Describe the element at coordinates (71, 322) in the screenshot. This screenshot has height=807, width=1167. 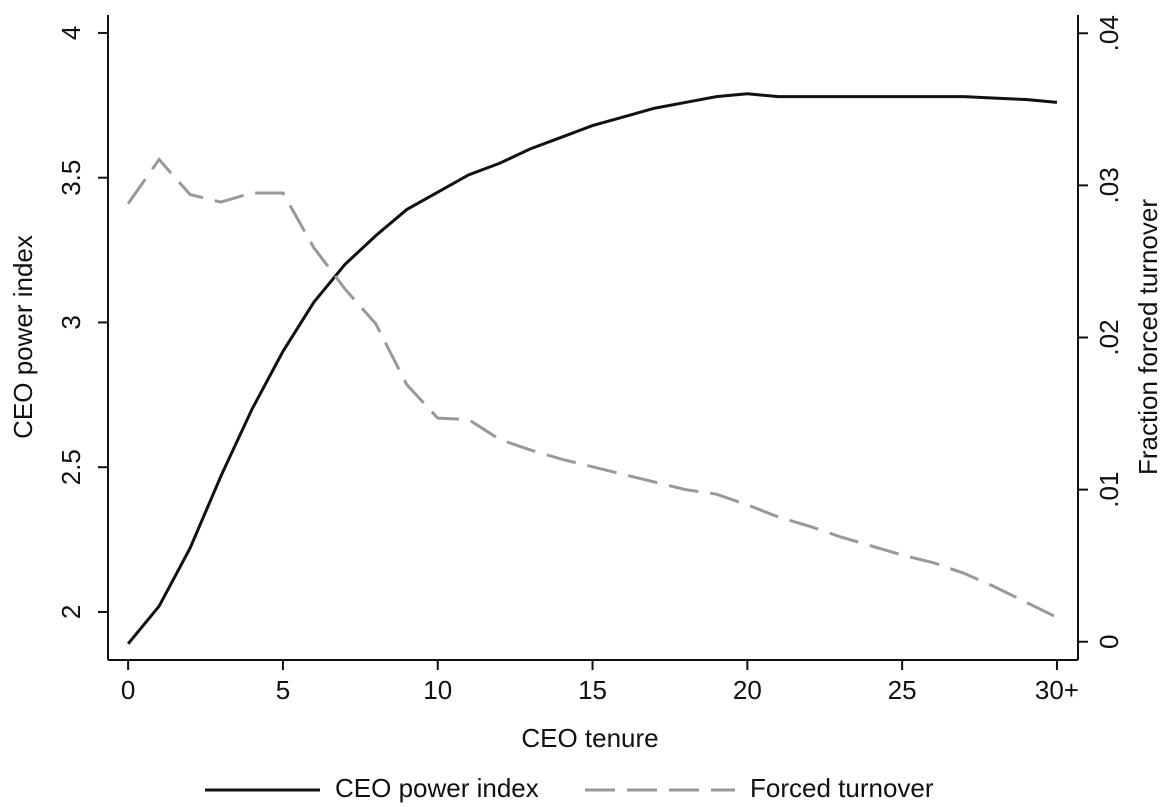
I see `y-tick-label: 3` at that location.